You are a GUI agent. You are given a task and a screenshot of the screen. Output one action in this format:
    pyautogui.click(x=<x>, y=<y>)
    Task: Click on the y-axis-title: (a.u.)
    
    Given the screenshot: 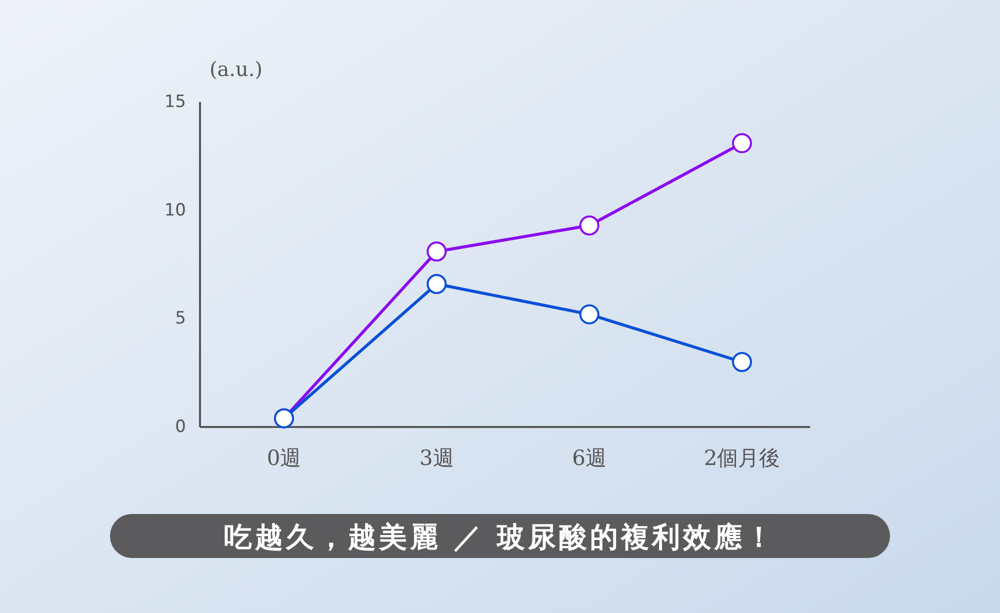 What is the action you would take?
    pyautogui.click(x=236, y=69)
    